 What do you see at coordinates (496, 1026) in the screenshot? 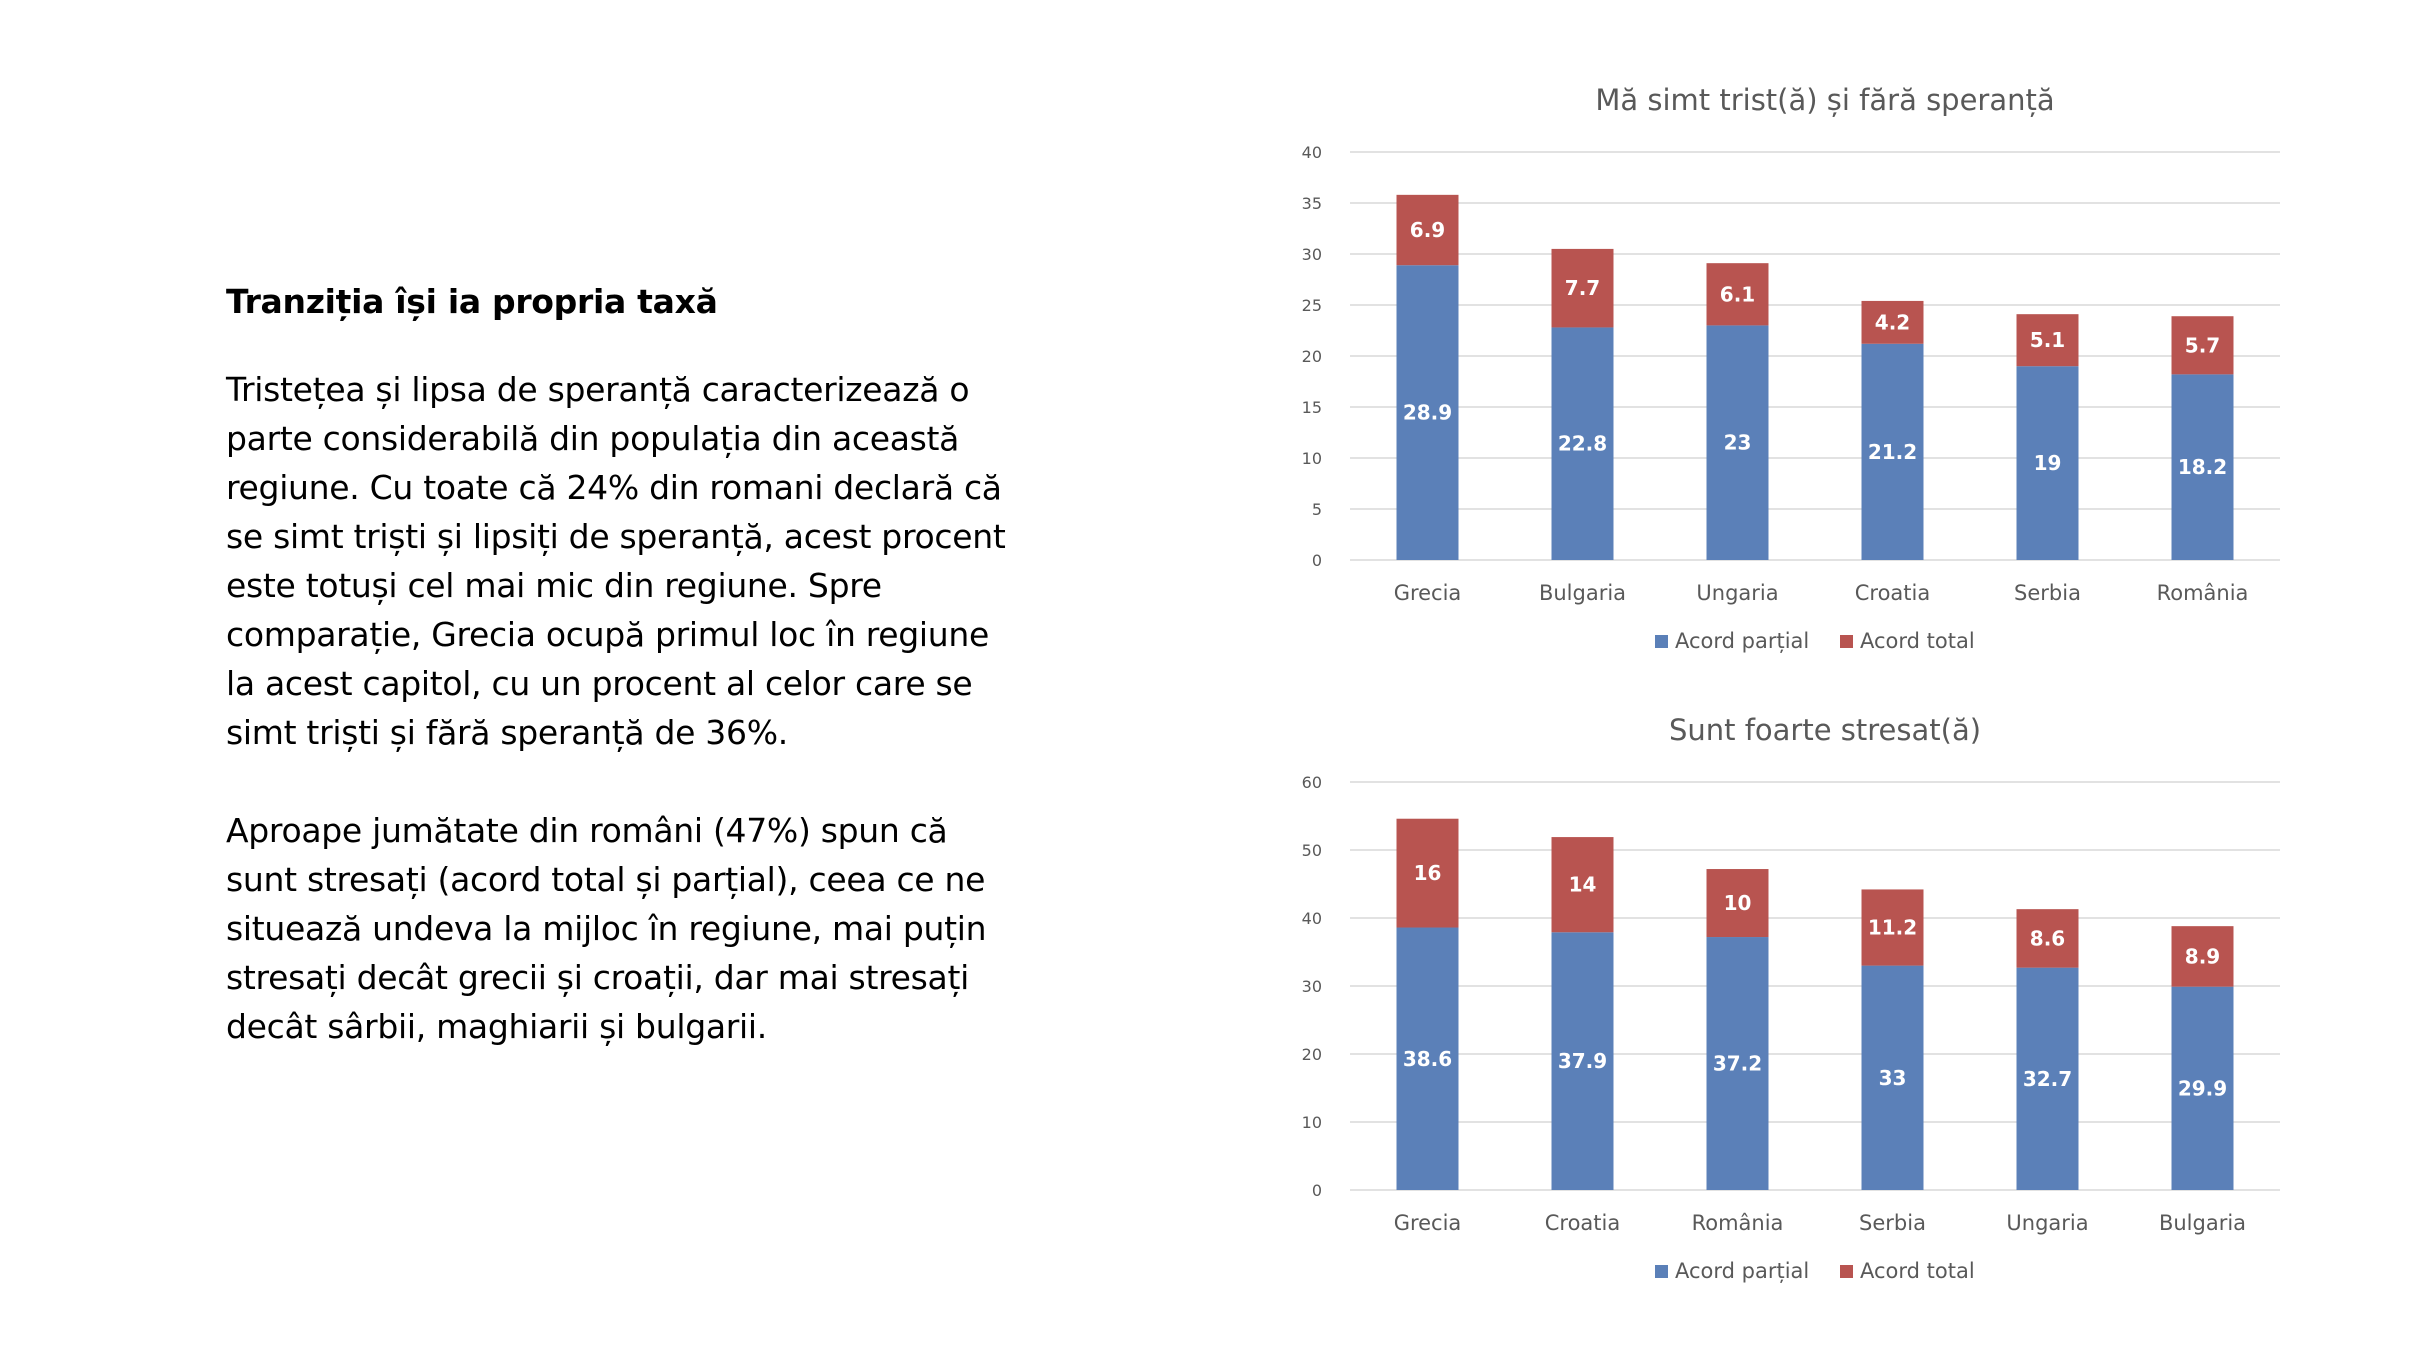
I see `paragraph-line: decât sârbii, maghiarii și bulgarii.` at bounding box center [496, 1026].